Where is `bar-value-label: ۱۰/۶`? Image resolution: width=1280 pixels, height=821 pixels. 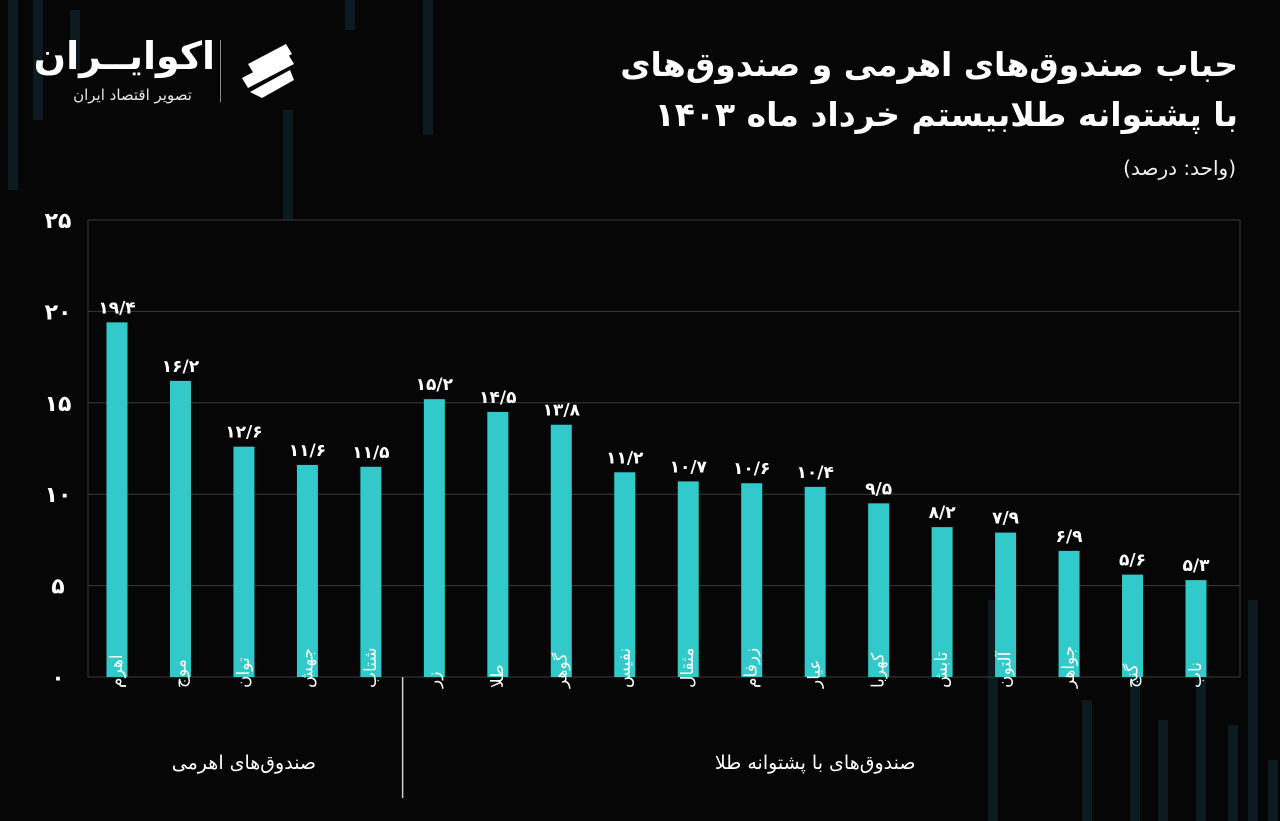
bar-value-label: ۱۰/۶ is located at coordinates (751, 469).